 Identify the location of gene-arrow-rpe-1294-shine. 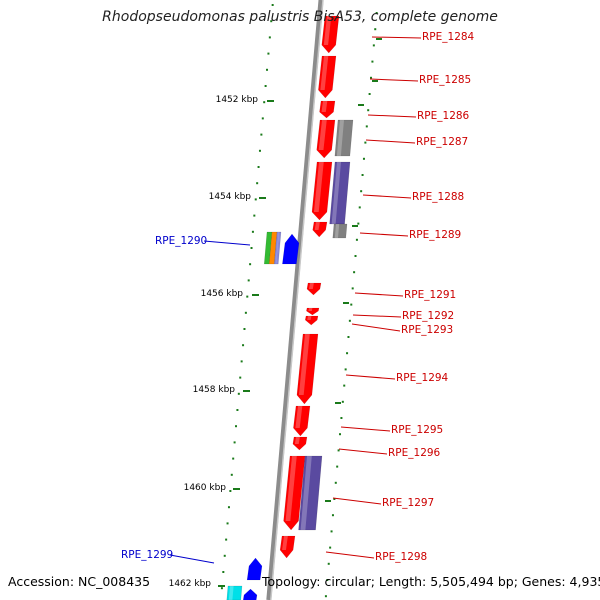
(304, 364).